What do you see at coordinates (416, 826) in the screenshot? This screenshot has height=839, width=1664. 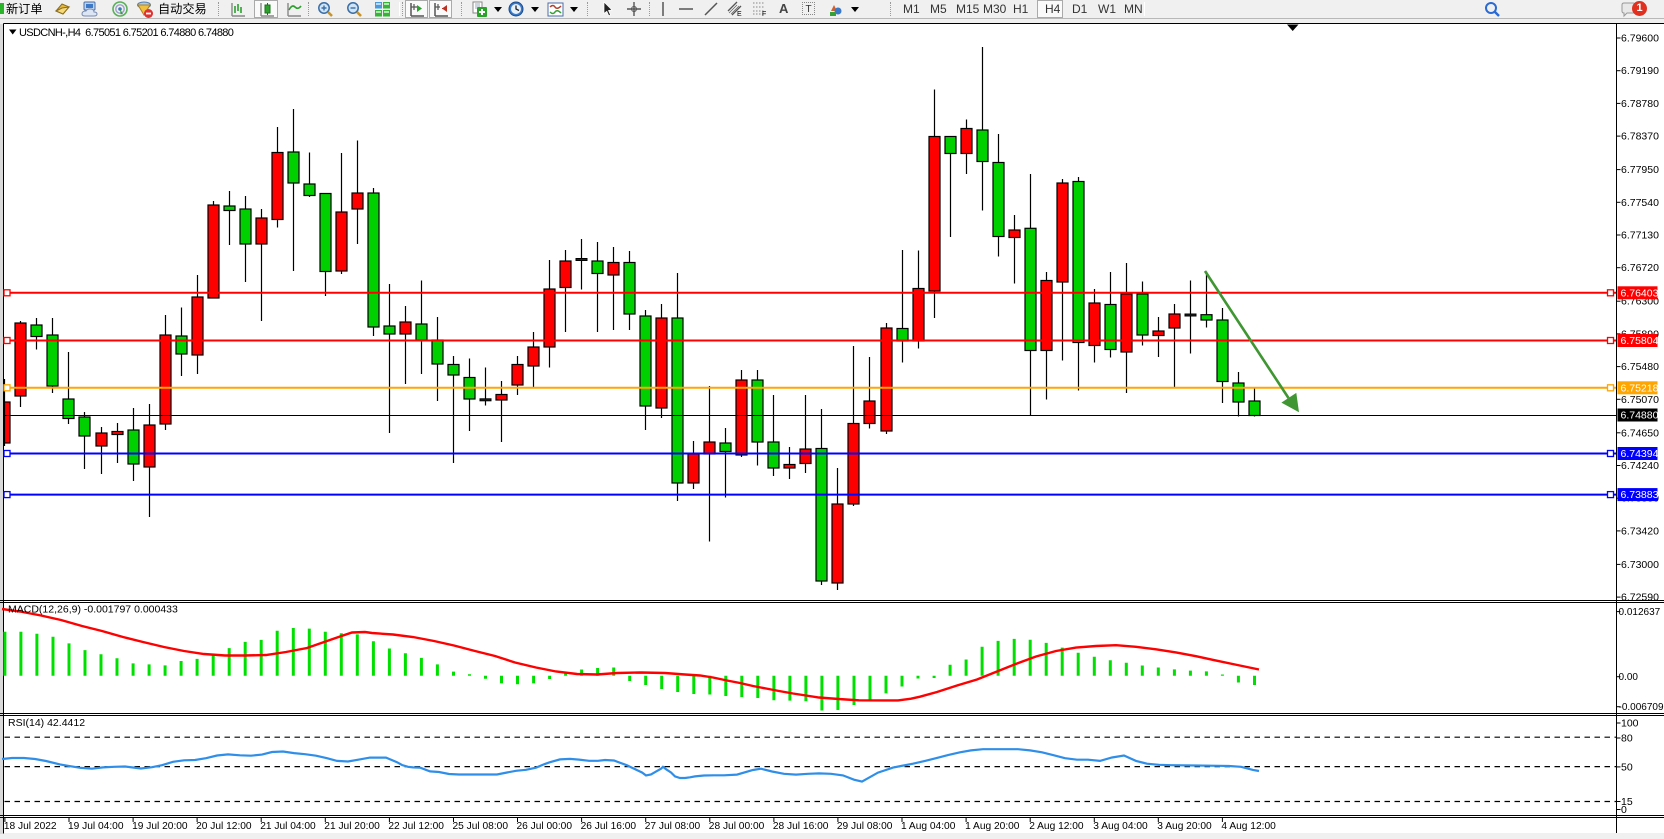 I see `svg-text: 22 Jul 12:00` at bounding box center [416, 826].